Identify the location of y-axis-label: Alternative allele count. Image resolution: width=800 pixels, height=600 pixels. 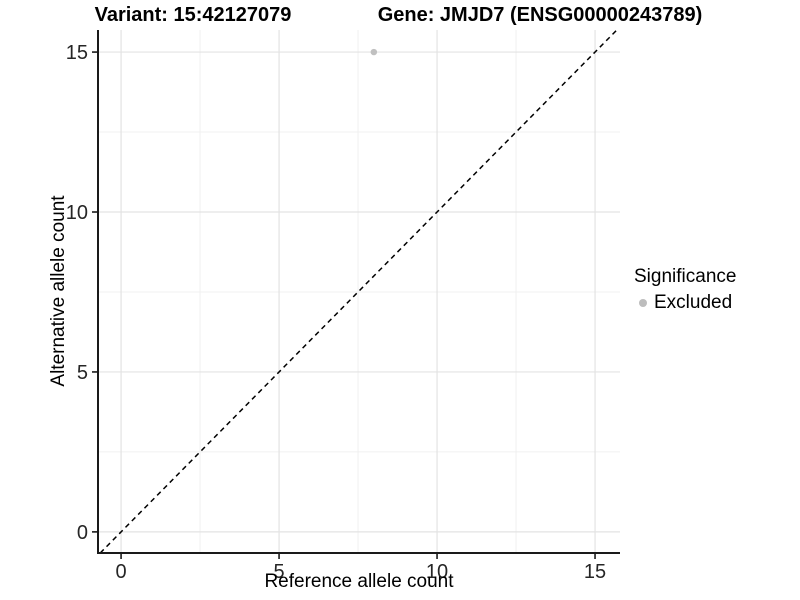
(58, 291).